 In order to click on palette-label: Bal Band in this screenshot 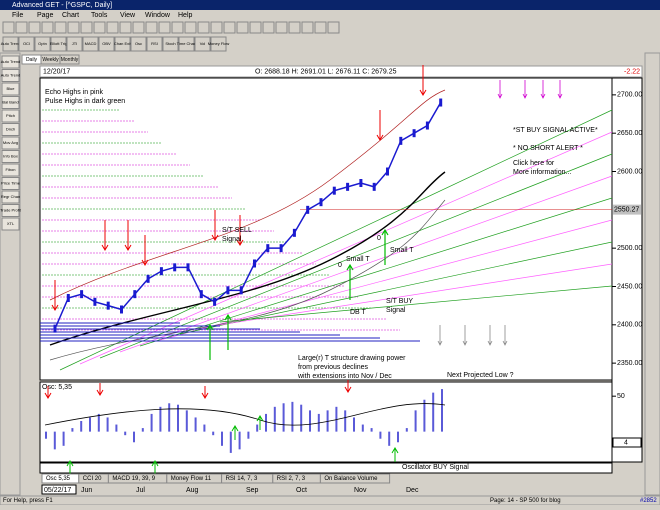, I will do `click(10, 102)`.